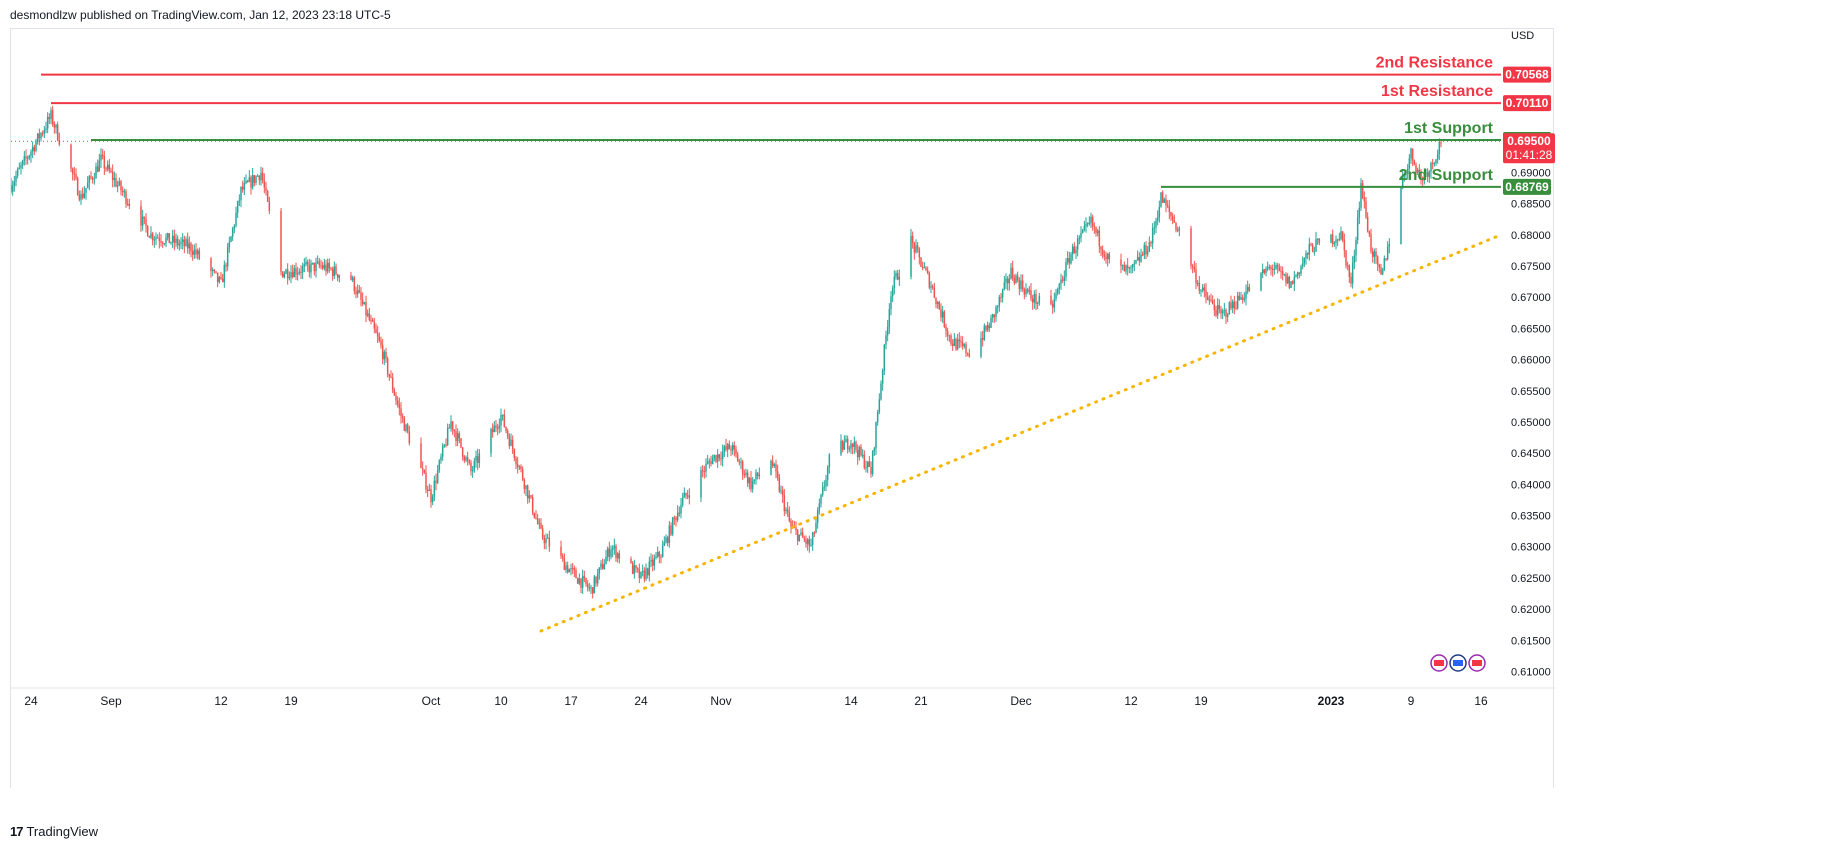 The height and width of the screenshot is (850, 1834). Describe the element at coordinates (1529, 148) in the screenshot. I see `current-price-tag` at that location.